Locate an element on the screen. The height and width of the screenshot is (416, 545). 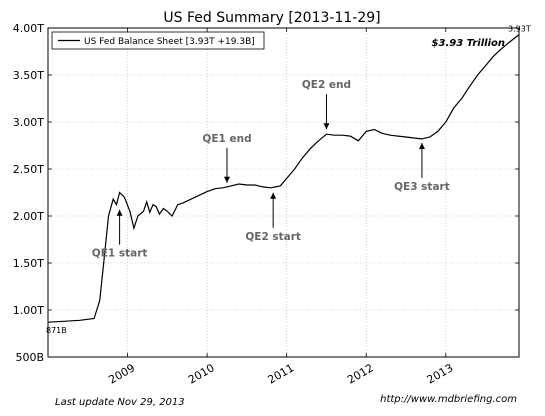
y-tick-label: 3.50T is located at coordinates (28, 75).